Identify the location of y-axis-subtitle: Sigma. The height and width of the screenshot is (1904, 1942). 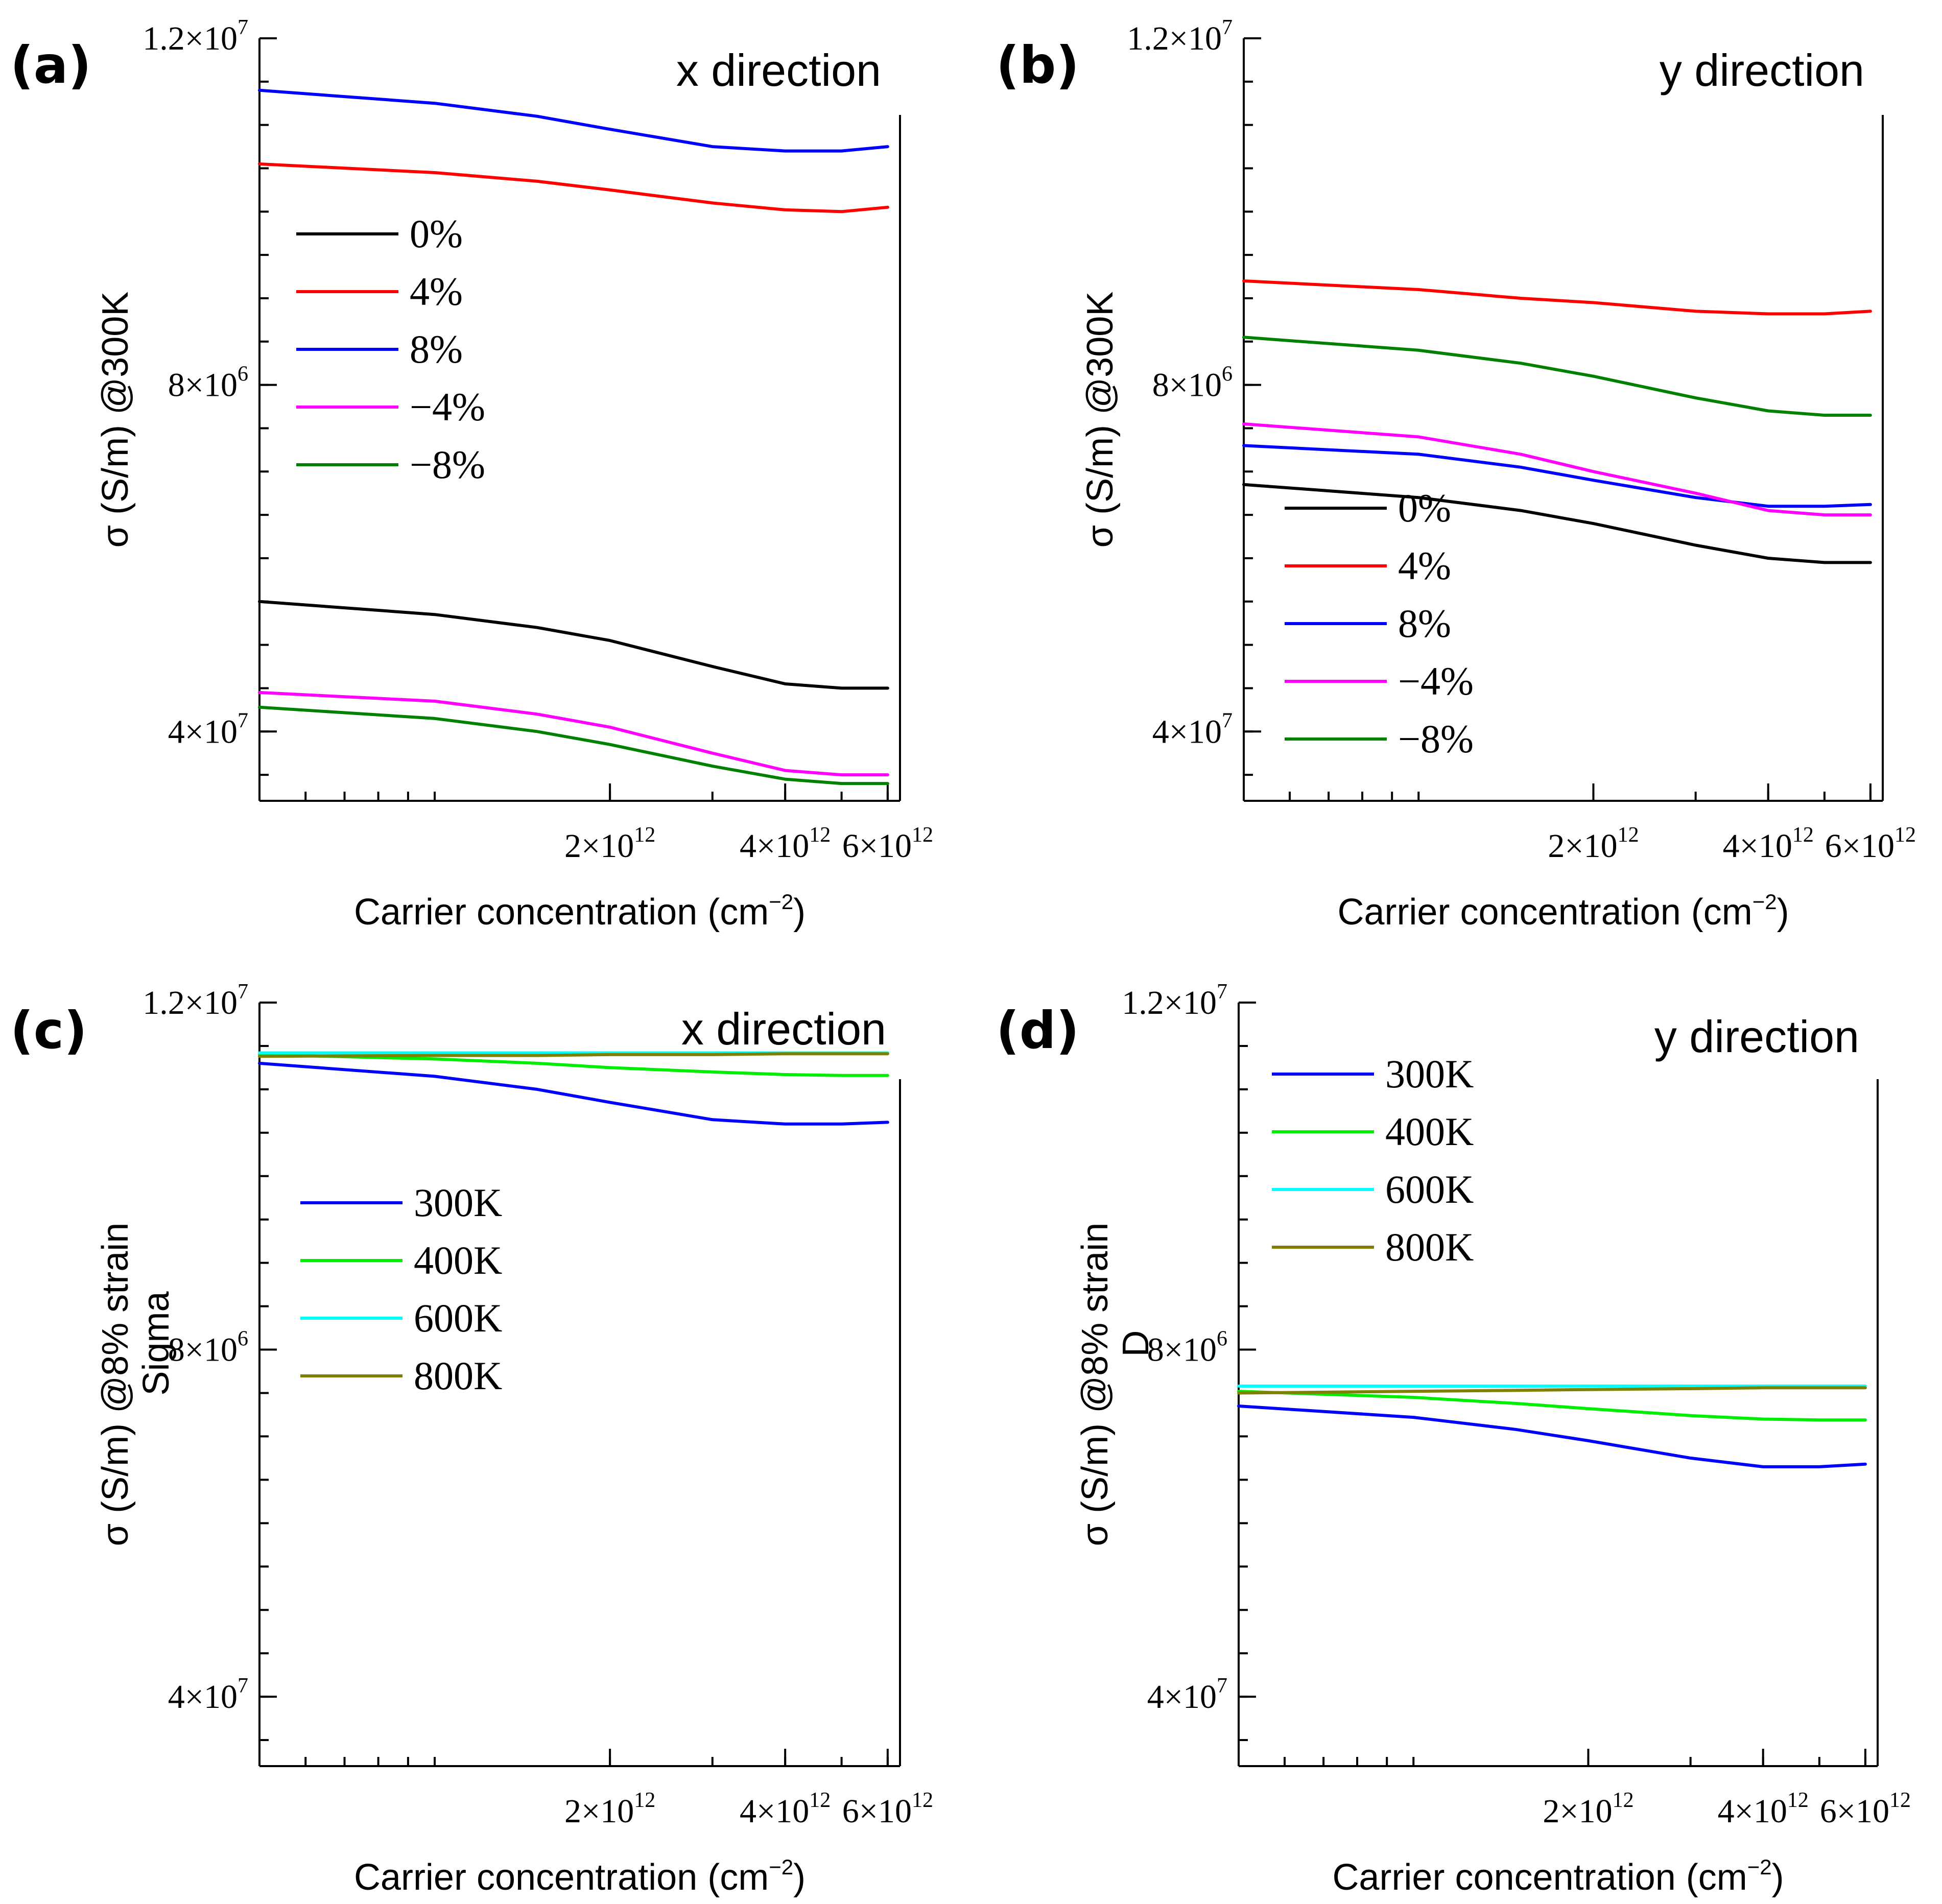
(157, 1343).